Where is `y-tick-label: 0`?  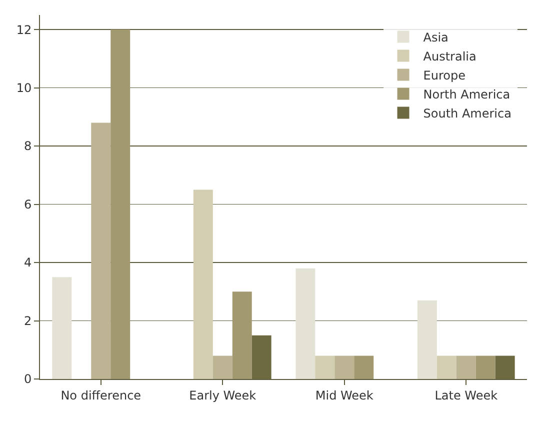 y-tick-label: 0 is located at coordinates (28, 379).